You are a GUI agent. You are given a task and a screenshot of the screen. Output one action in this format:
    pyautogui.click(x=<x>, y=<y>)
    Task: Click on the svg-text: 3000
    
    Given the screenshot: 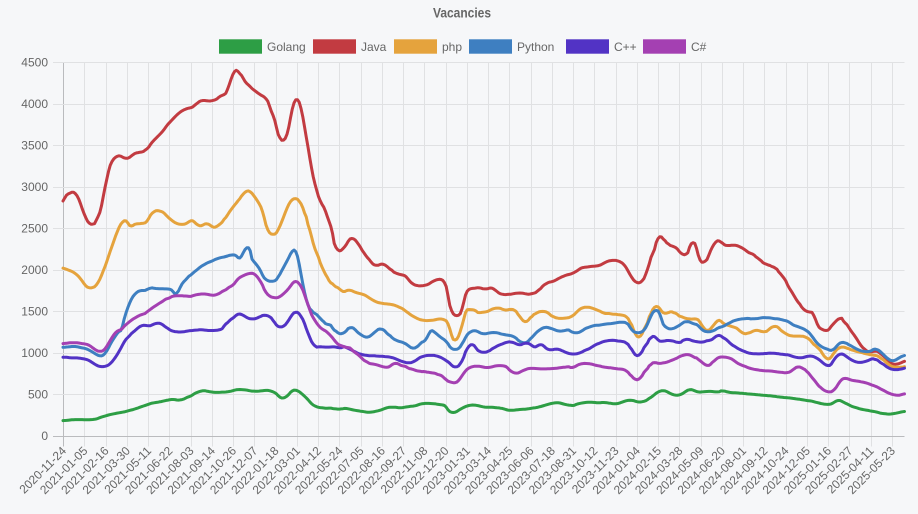 What is the action you would take?
    pyautogui.click(x=34, y=187)
    